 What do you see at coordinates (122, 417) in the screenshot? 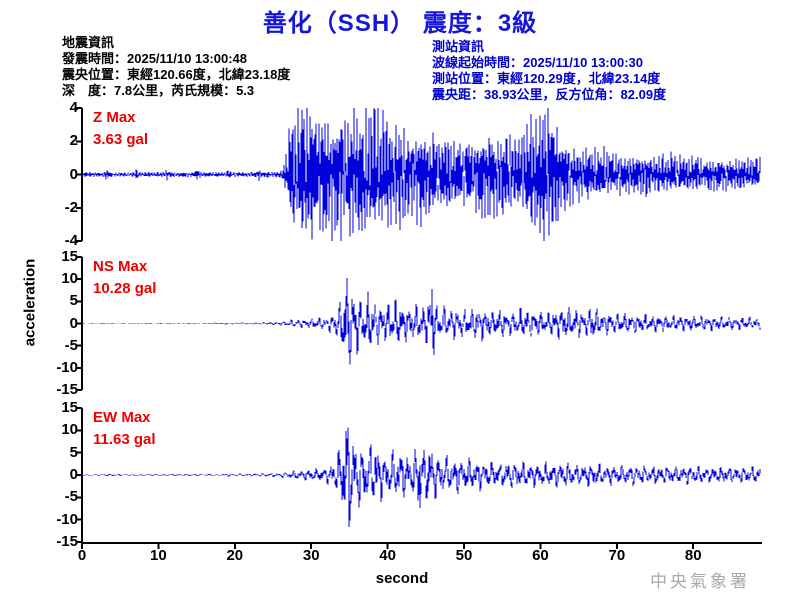
I see `ew-max-label: EW Max` at bounding box center [122, 417].